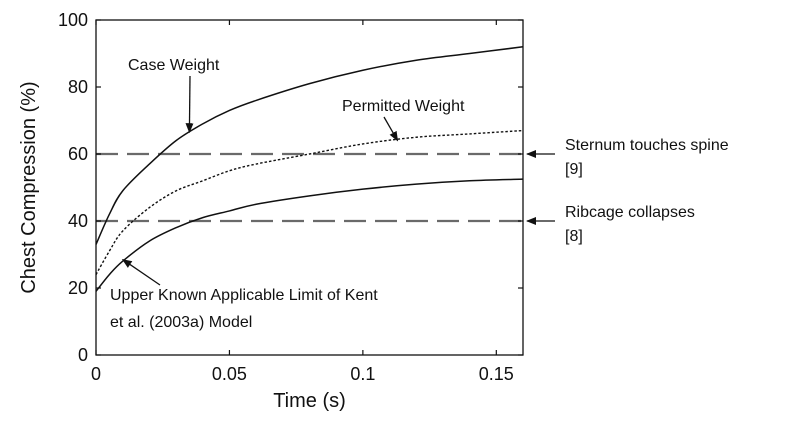 The width and height of the screenshot is (790, 425). I want to click on y-tick-label: 20, so click(78, 288).